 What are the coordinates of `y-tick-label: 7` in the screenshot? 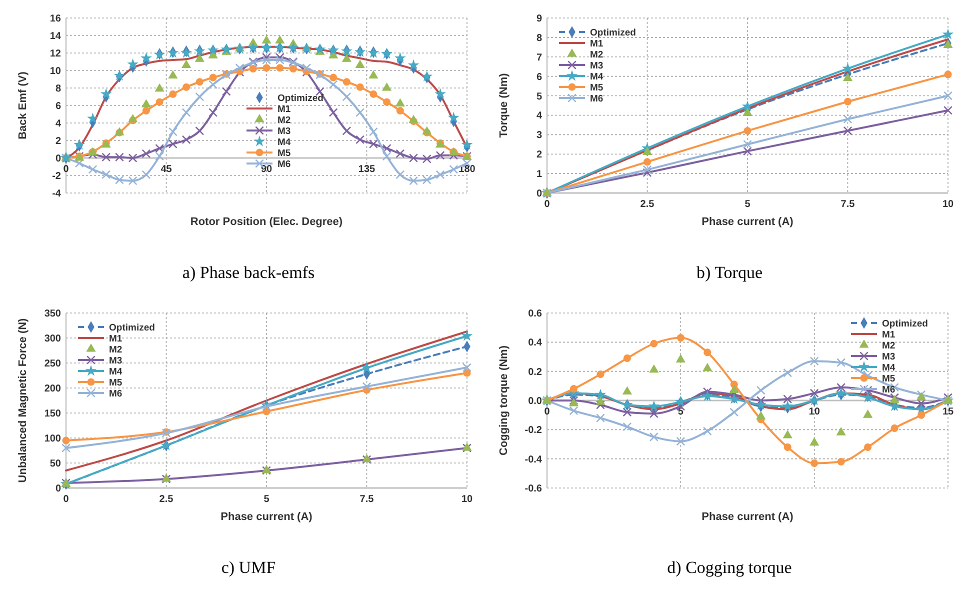 It's located at (539, 58).